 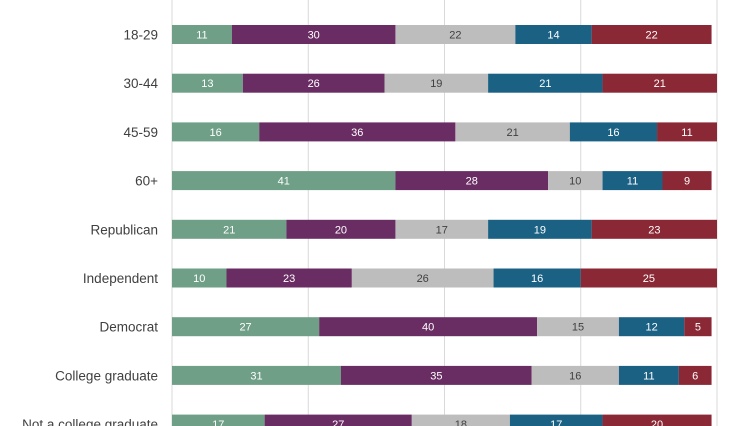 I want to click on data-label: 40, so click(x=428, y=328).